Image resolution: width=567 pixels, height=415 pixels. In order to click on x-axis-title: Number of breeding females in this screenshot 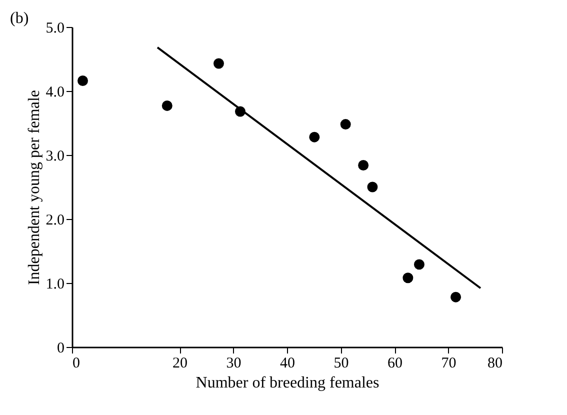, I will do `click(288, 383)`.